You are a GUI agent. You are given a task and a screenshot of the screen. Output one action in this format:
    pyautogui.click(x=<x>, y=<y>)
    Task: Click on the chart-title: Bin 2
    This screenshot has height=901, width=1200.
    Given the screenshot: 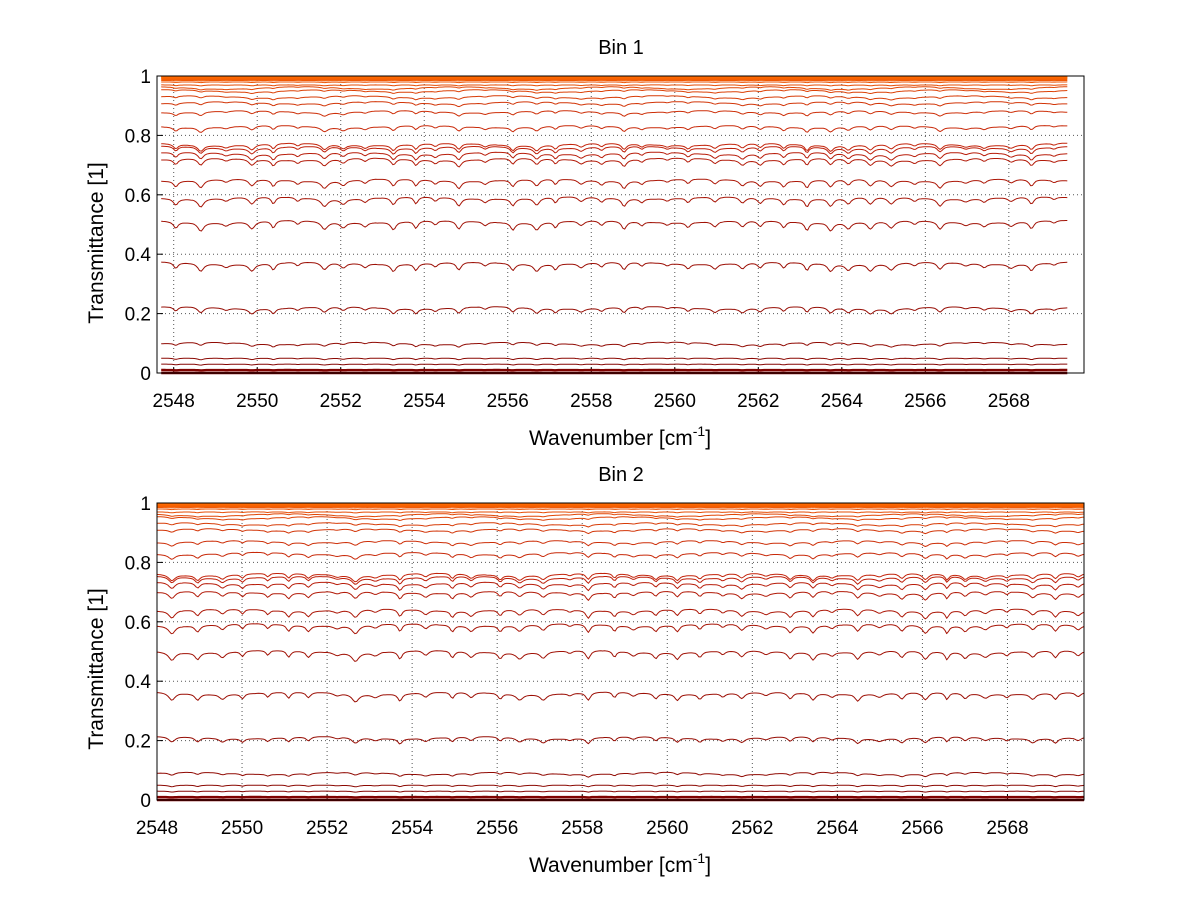 What is the action you would take?
    pyautogui.click(x=621, y=475)
    